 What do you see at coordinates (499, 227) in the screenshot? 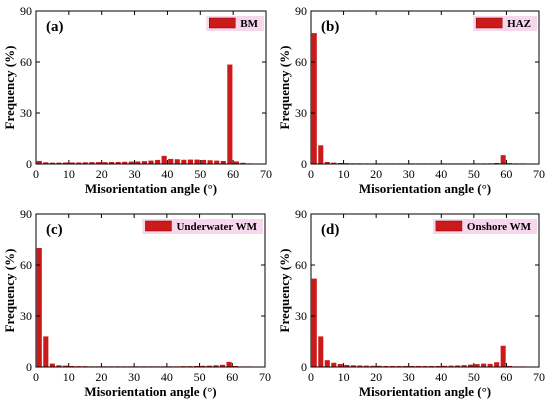
I see `legend-label: Onshore WM` at bounding box center [499, 227].